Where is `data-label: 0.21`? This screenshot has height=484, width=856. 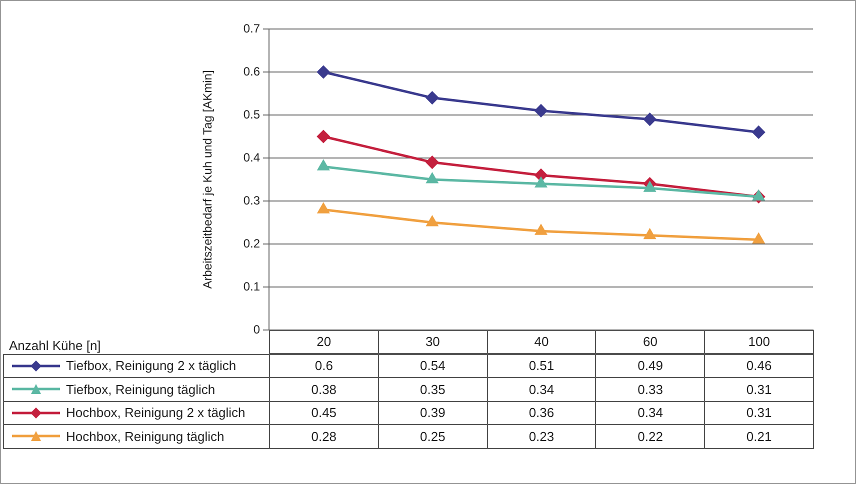 data-label: 0.21 is located at coordinates (759, 436).